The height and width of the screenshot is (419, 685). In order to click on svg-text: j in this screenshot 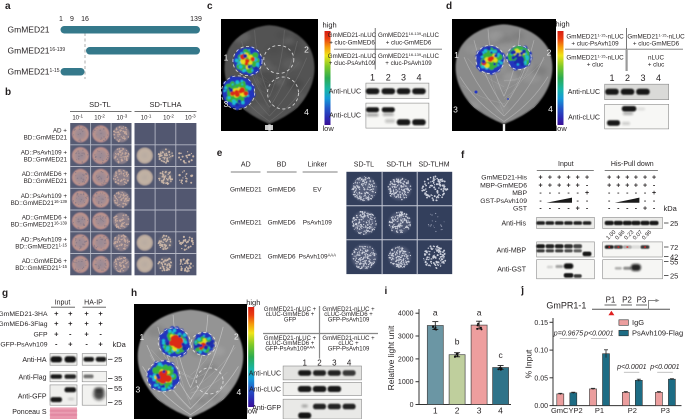, I will do `click(522, 291)`.